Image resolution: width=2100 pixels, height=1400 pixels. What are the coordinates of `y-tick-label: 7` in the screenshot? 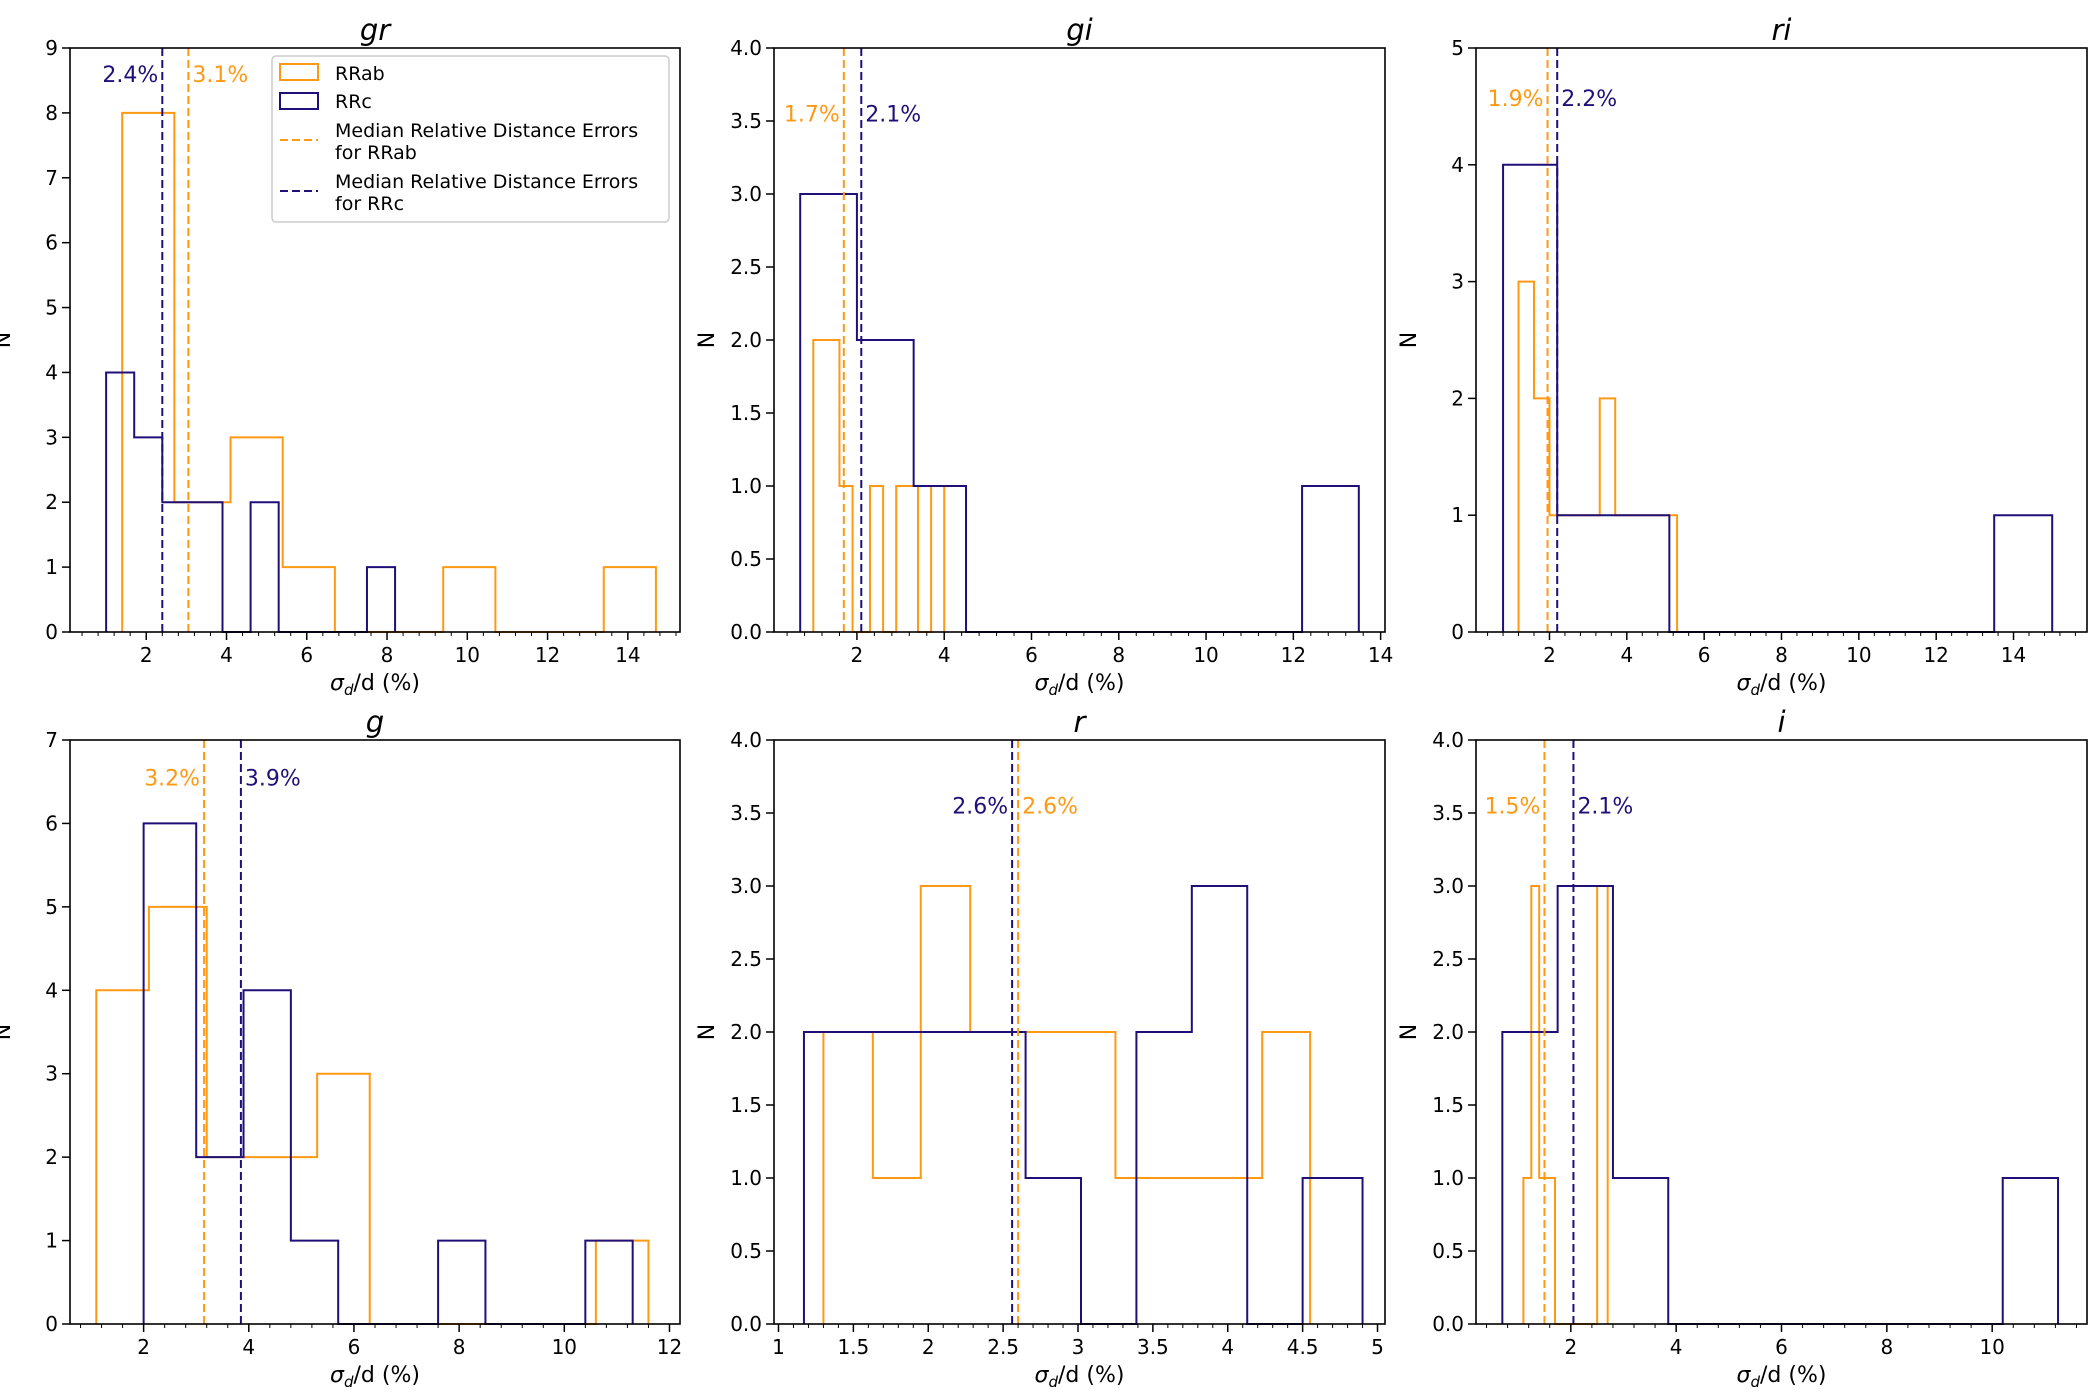 It's located at (51, 178).